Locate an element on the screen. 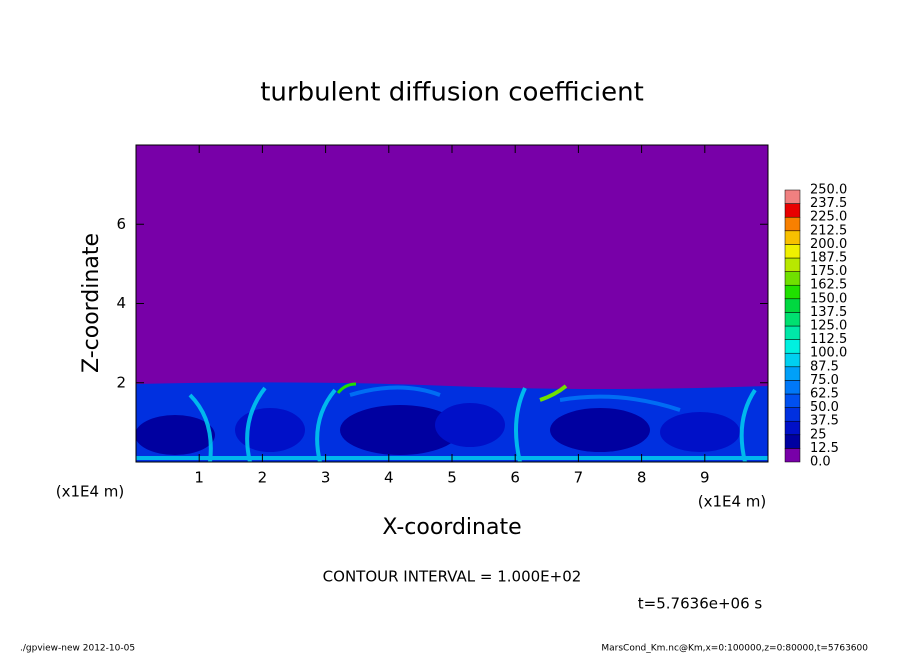 The image size is (904, 654). y-tick-label: 4 is located at coordinates (121, 303).